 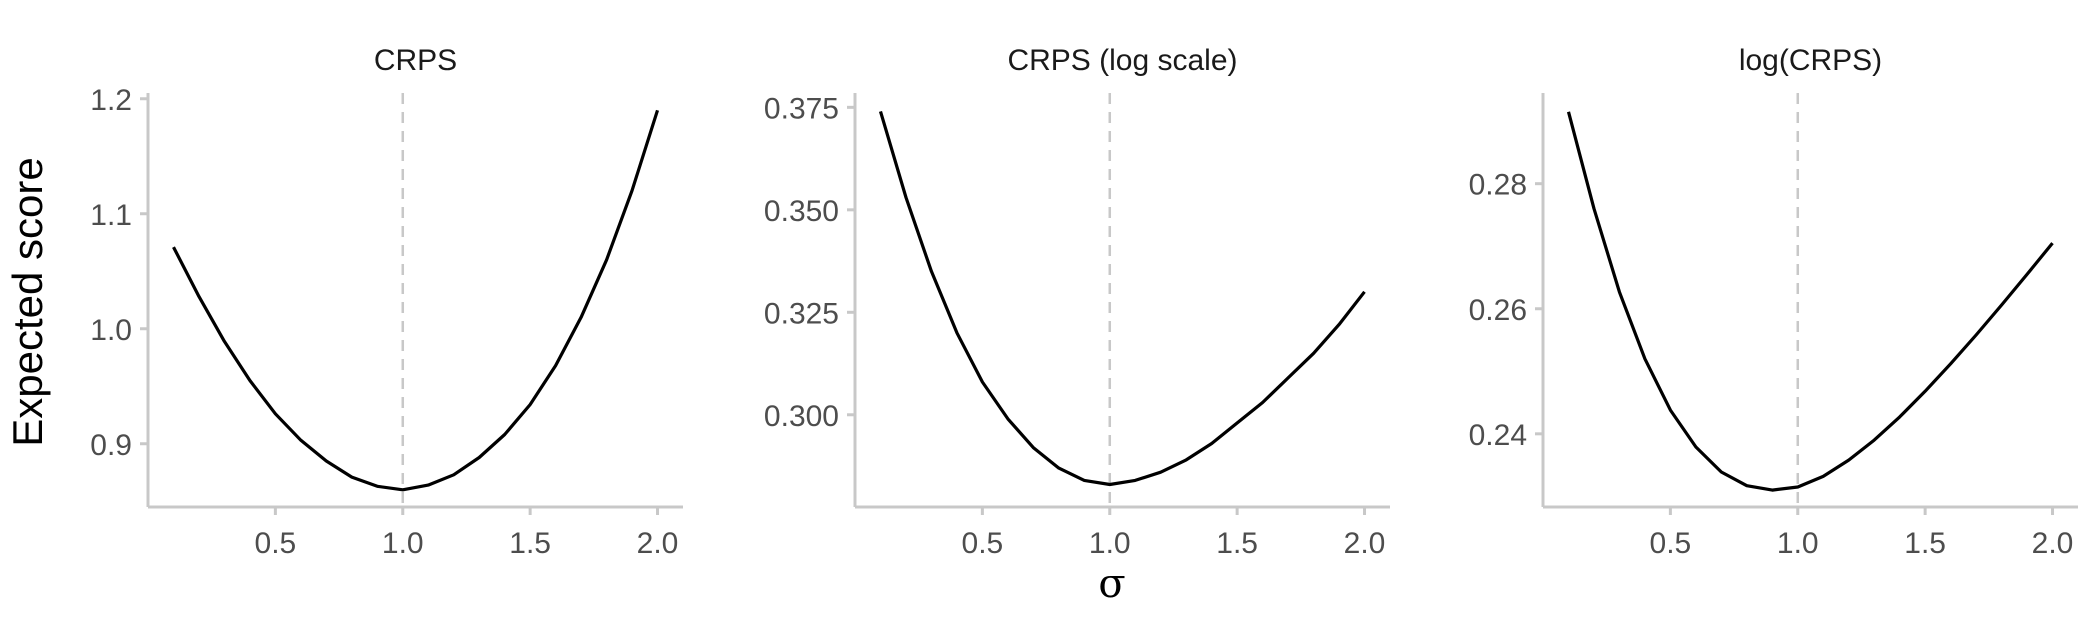 I want to click on y-tick-label: 0.375, so click(x=801, y=108).